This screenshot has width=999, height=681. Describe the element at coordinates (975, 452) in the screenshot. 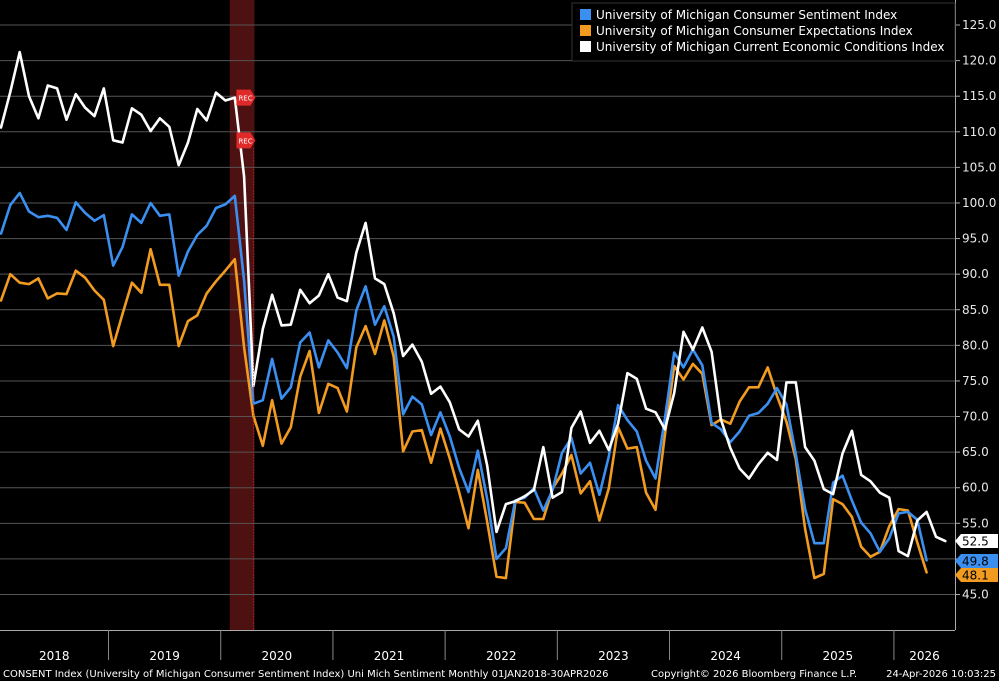

I see `y-tick-label: 65.0` at that location.